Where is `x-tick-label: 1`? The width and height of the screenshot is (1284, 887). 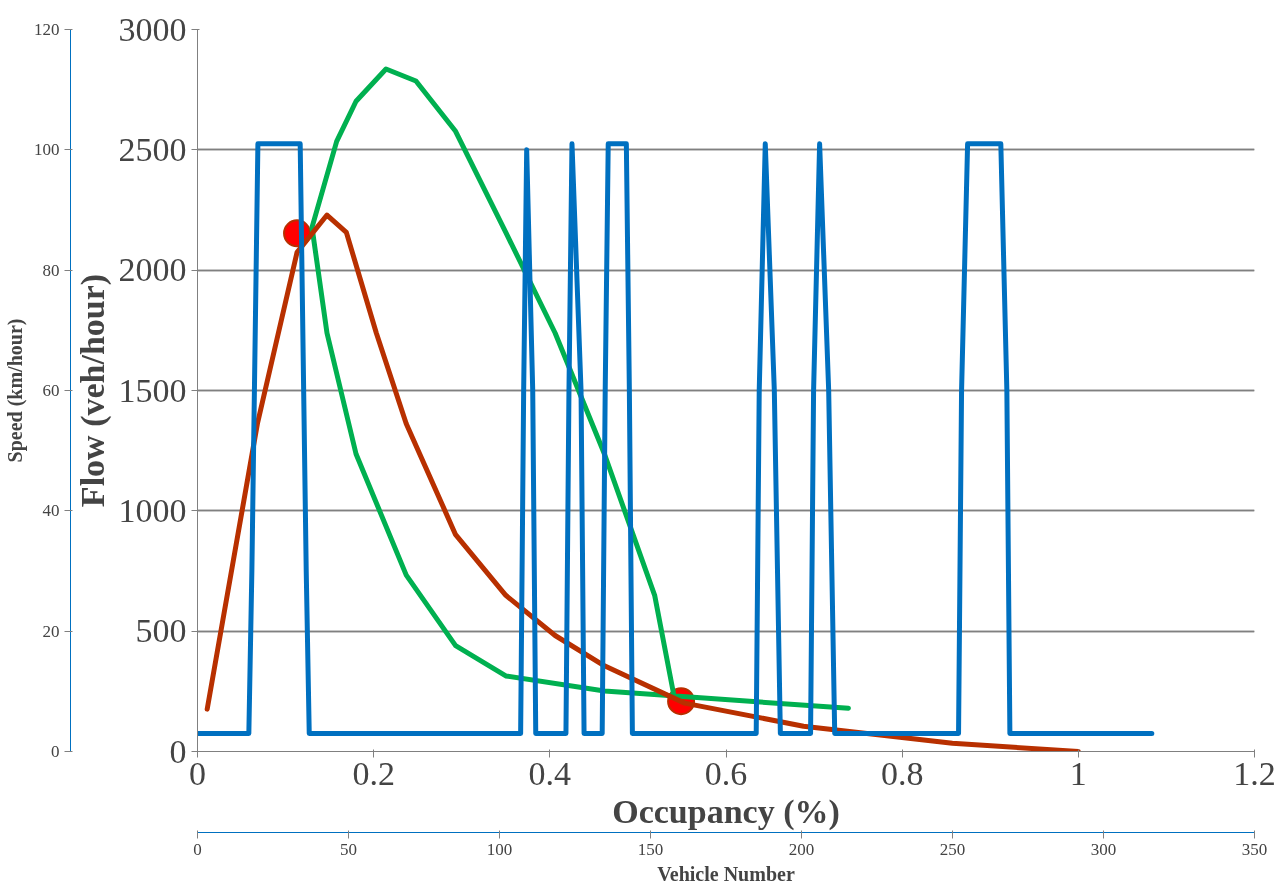 x-tick-label: 1 is located at coordinates (1078, 773).